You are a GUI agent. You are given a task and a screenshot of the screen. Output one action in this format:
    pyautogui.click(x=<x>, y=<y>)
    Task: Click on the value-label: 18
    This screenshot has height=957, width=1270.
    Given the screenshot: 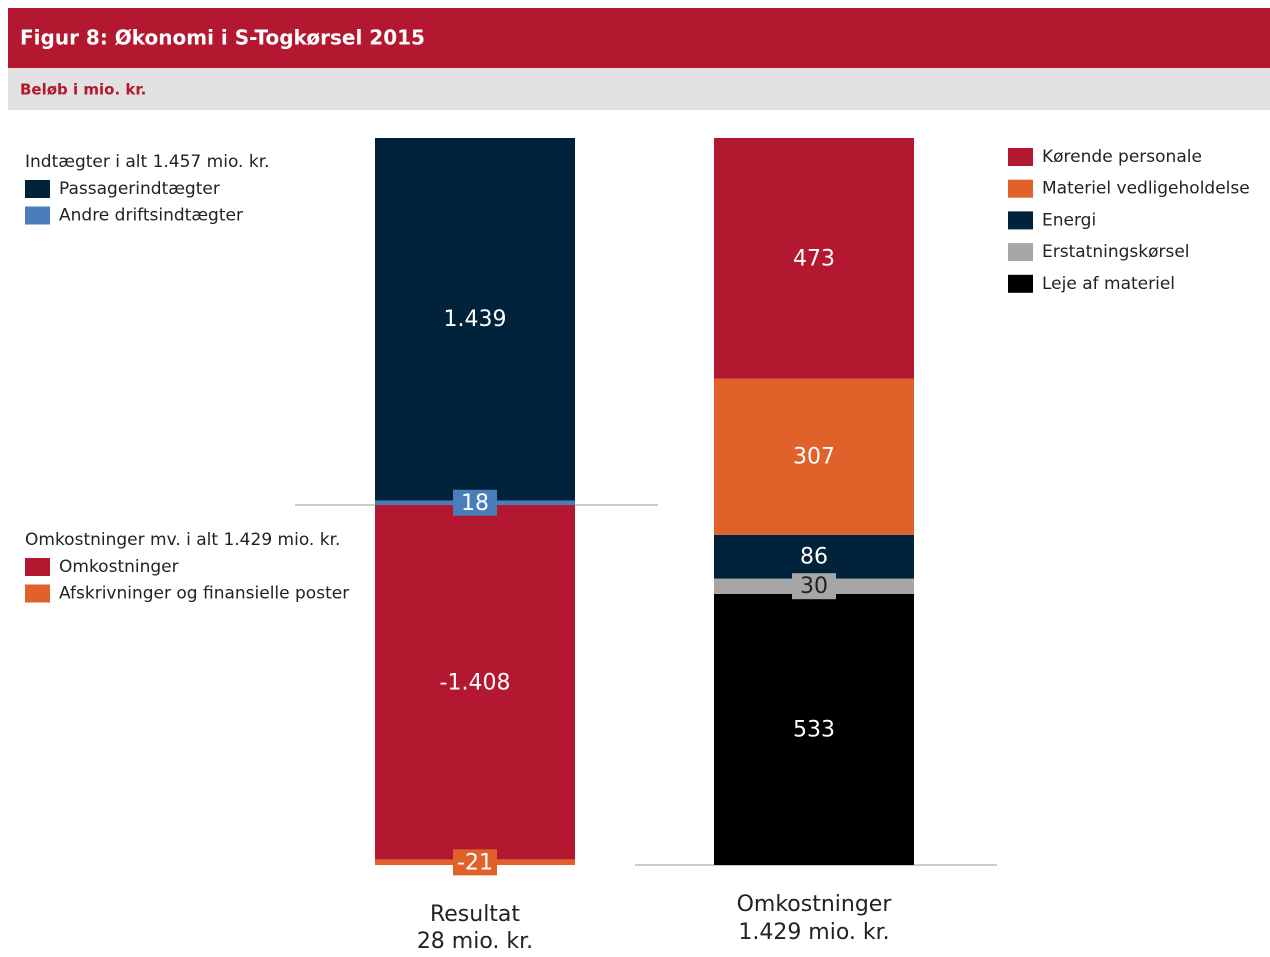 What is the action you would take?
    pyautogui.click(x=475, y=503)
    